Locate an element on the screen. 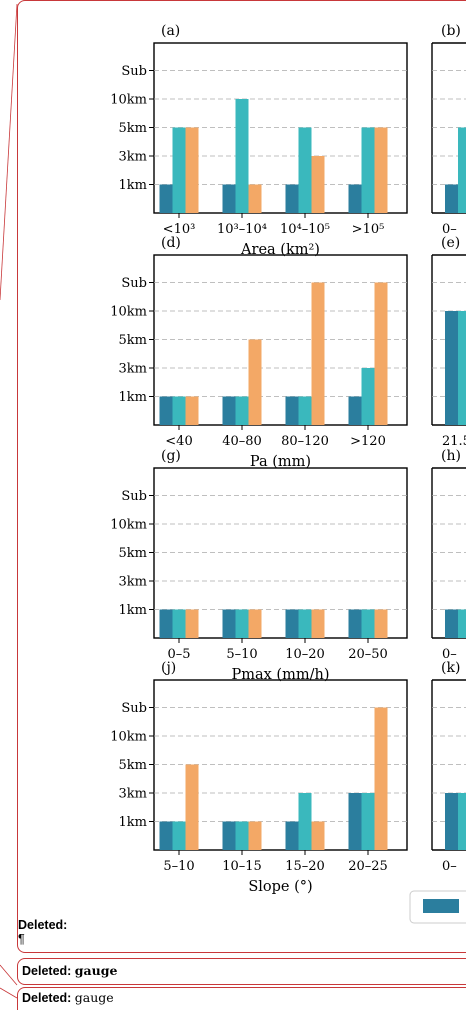  comment-balloon-deleted-gauge is located at coordinates (241, 998).